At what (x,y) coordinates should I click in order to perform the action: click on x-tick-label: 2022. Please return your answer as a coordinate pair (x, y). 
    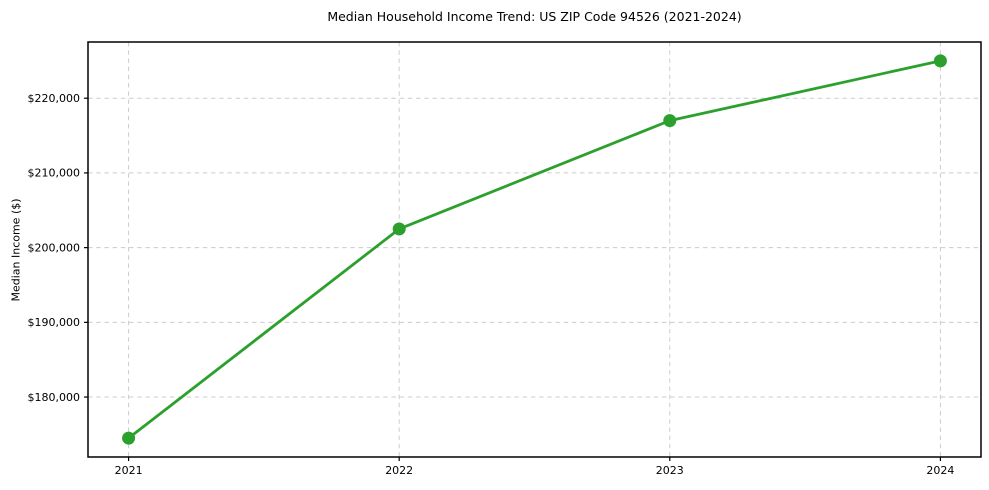
    Looking at the image, I should click on (399, 470).